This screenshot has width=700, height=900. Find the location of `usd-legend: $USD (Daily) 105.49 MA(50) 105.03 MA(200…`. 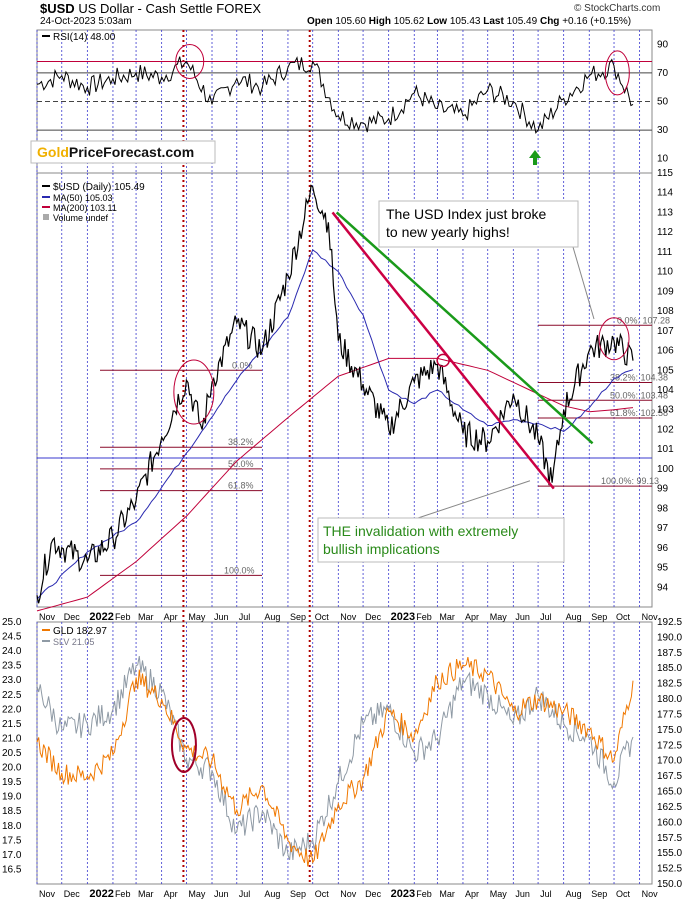

usd-legend: $USD (Daily) 105.49 MA(50) 105.03 MA(200… is located at coordinates (93, 202).